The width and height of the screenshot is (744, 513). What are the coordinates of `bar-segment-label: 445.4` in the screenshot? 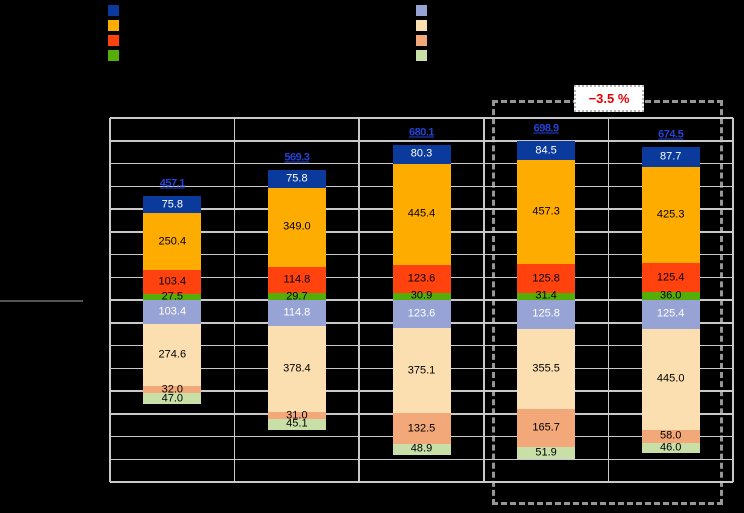 It's located at (421, 213).